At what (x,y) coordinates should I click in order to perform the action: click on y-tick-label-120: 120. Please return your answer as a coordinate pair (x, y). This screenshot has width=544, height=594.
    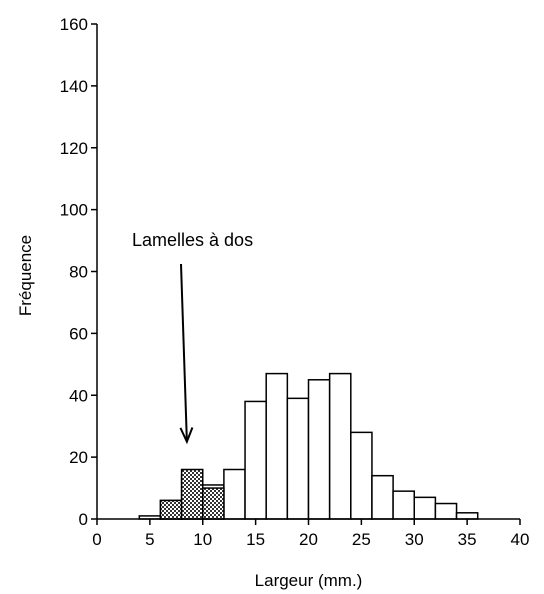
    Looking at the image, I should click on (74, 148).